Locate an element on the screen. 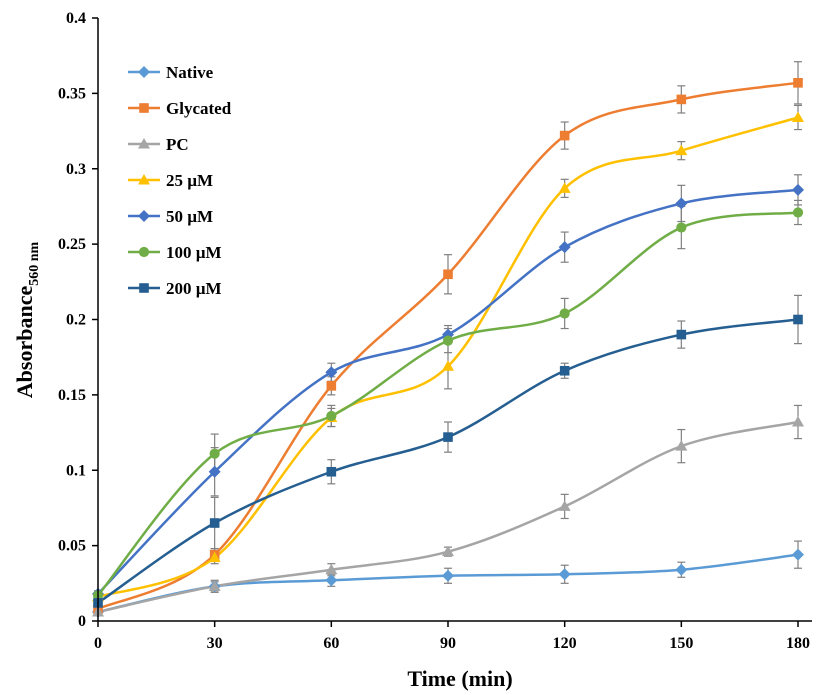 The height and width of the screenshot is (695, 829). legend-label: PC is located at coordinates (177, 144).